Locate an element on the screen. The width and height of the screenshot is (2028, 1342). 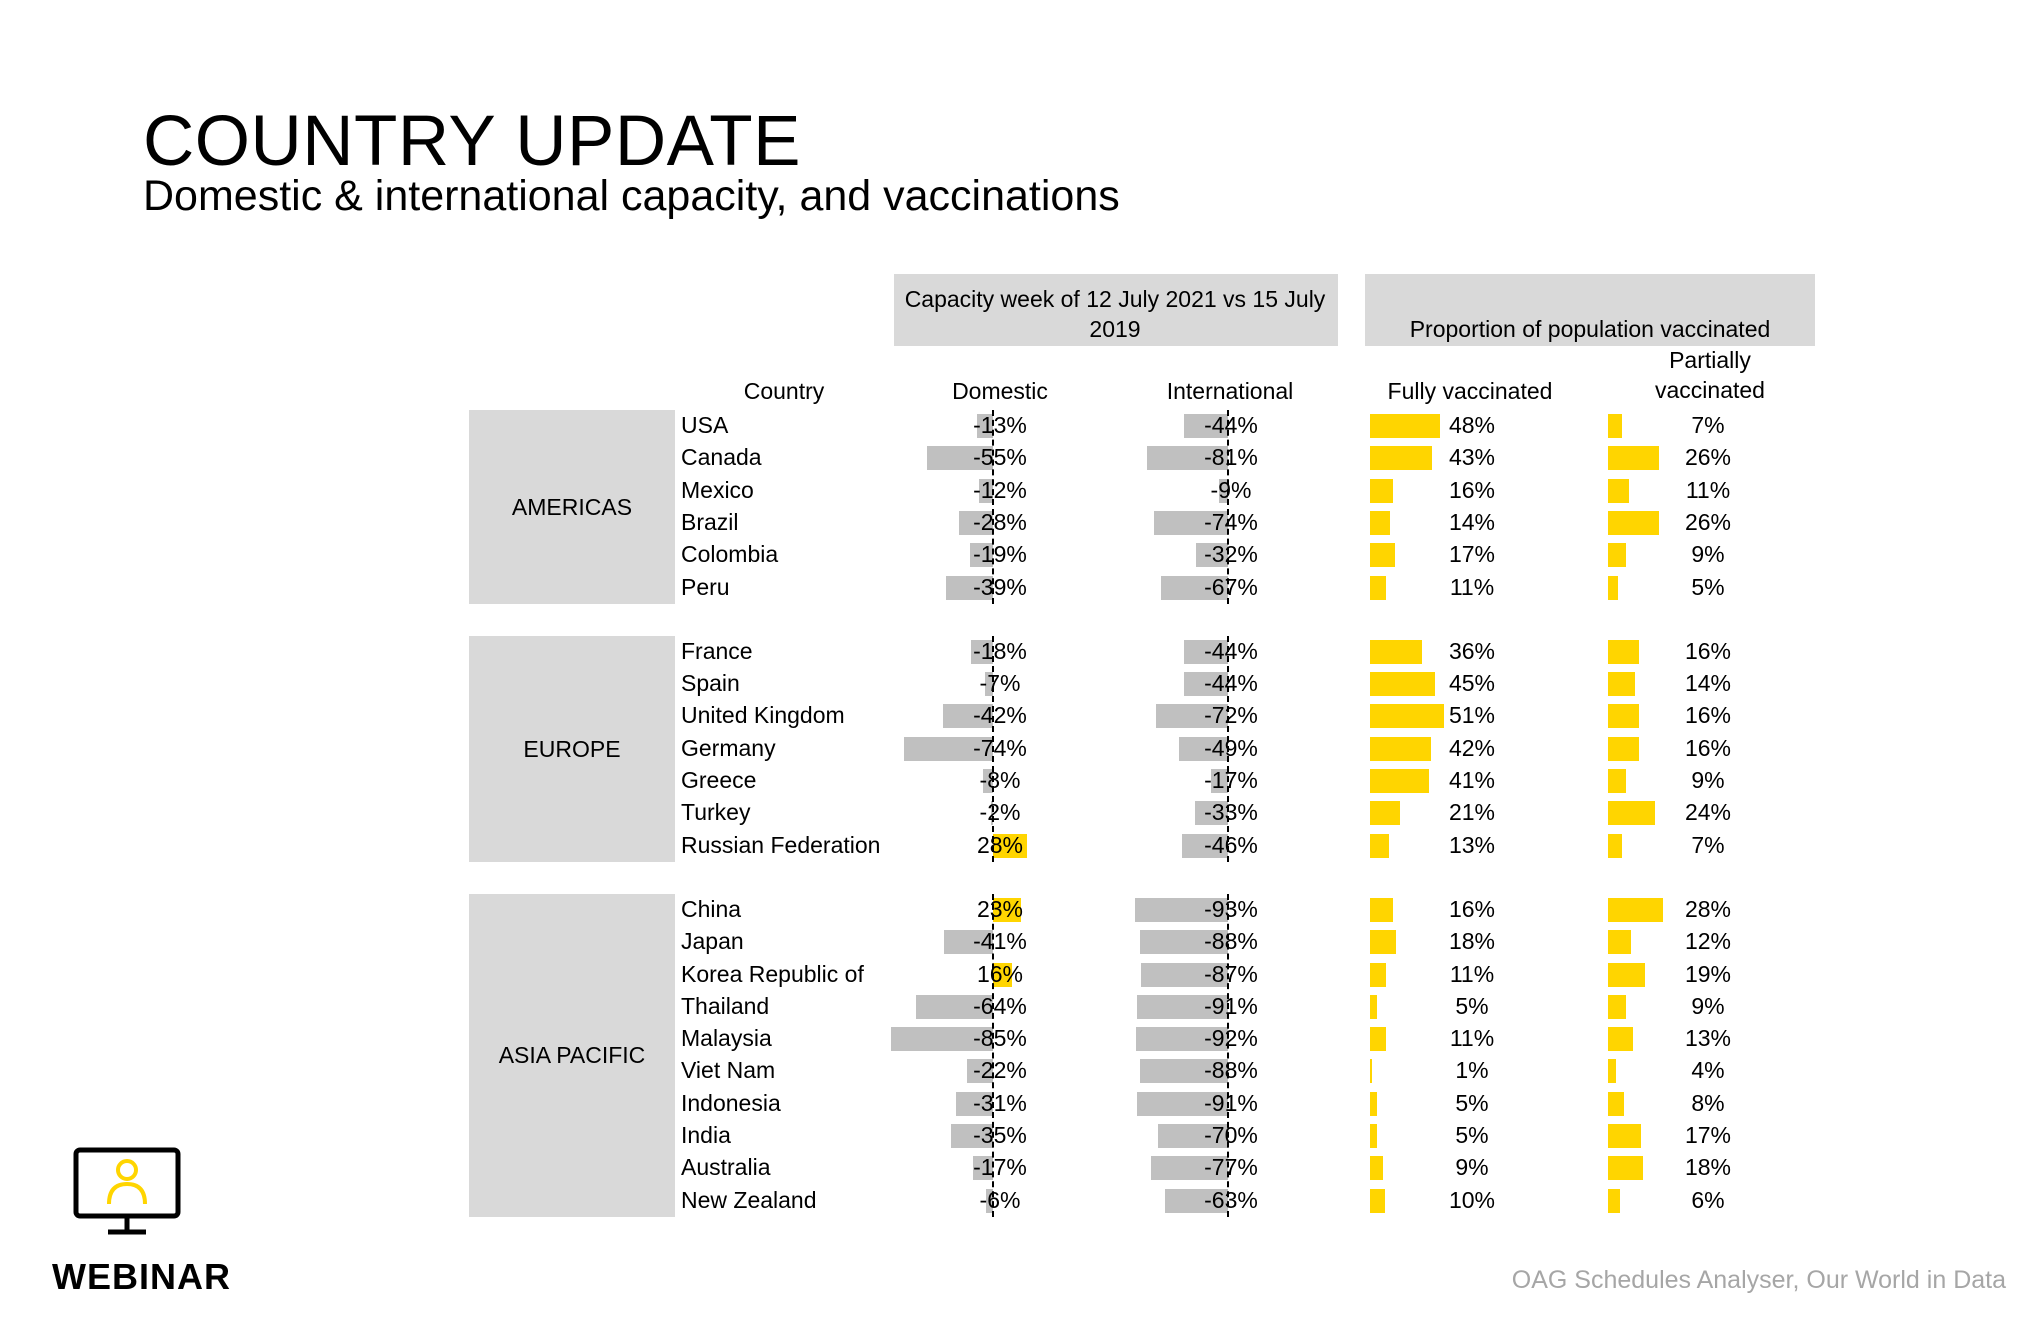
partially-value: 24% is located at coordinates (1708, 812).